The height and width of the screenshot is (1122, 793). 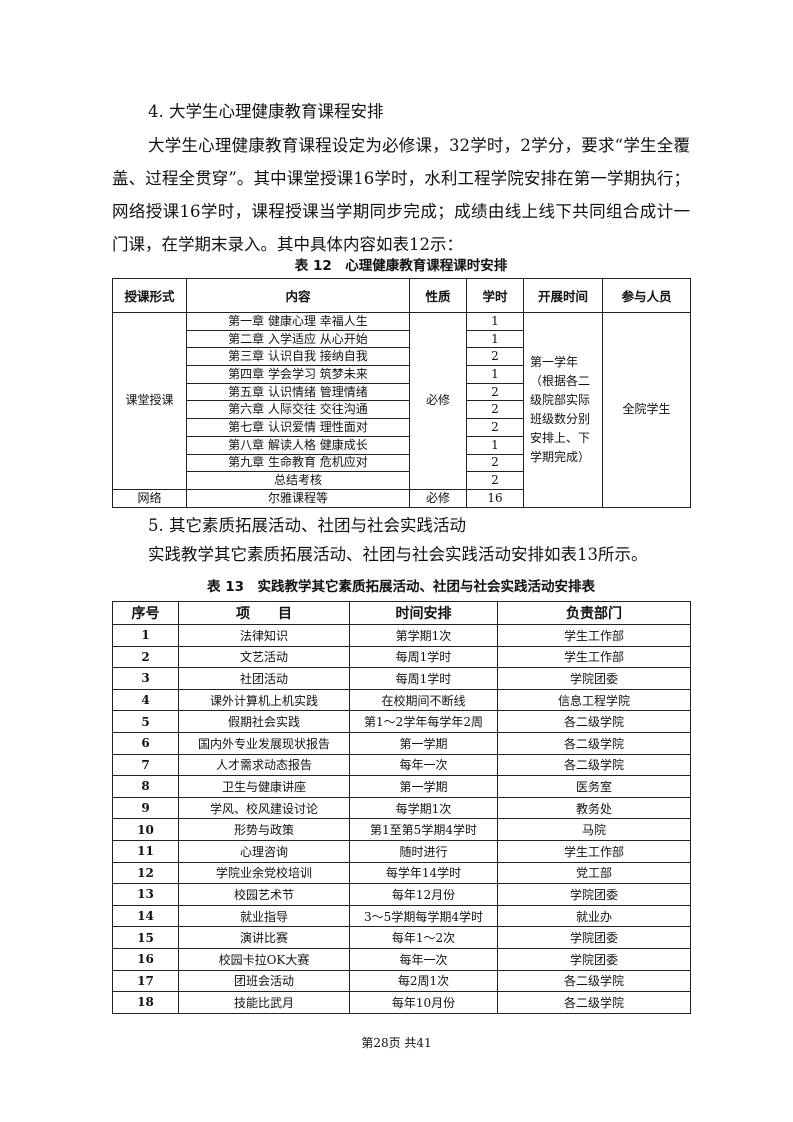 What do you see at coordinates (145, 916) in the screenshot?
I see `index-cell: 14` at bounding box center [145, 916].